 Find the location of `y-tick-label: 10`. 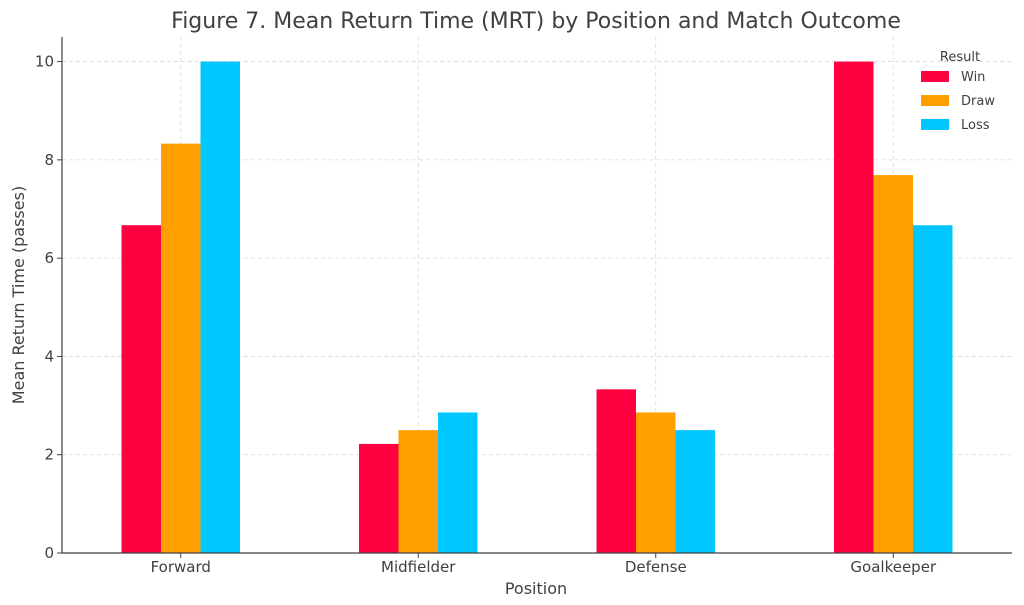

y-tick-label: 10 is located at coordinates (44, 62).